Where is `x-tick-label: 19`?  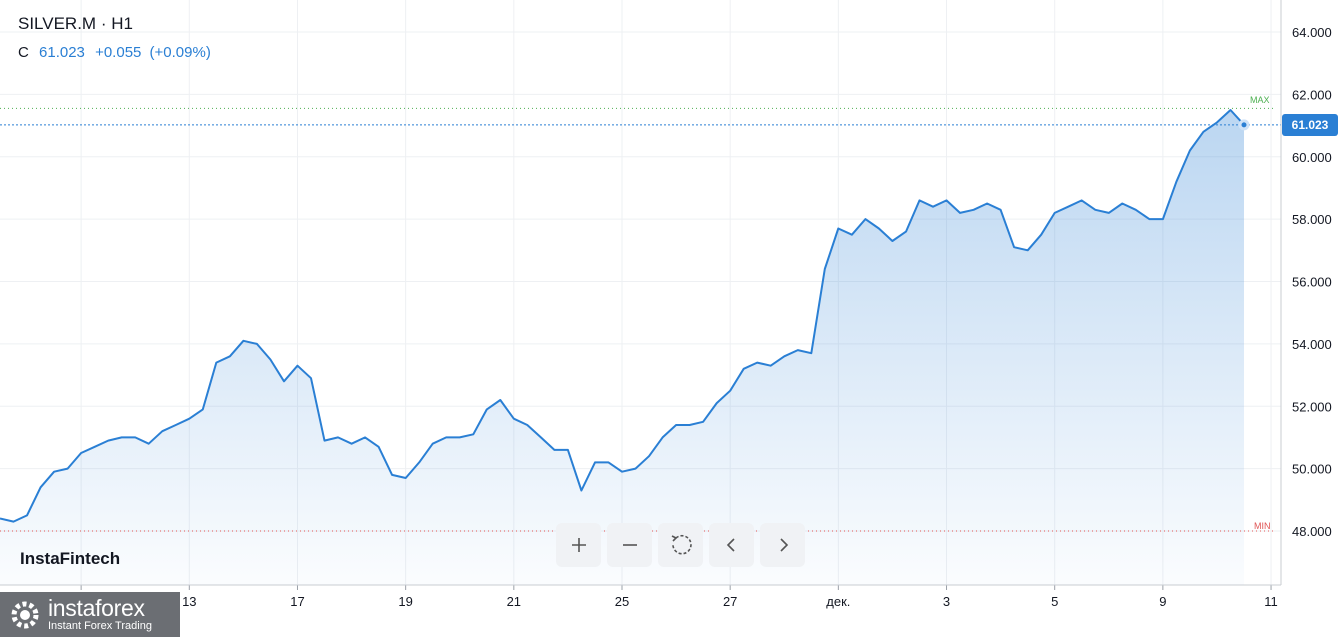 x-tick-label: 19 is located at coordinates (405, 601).